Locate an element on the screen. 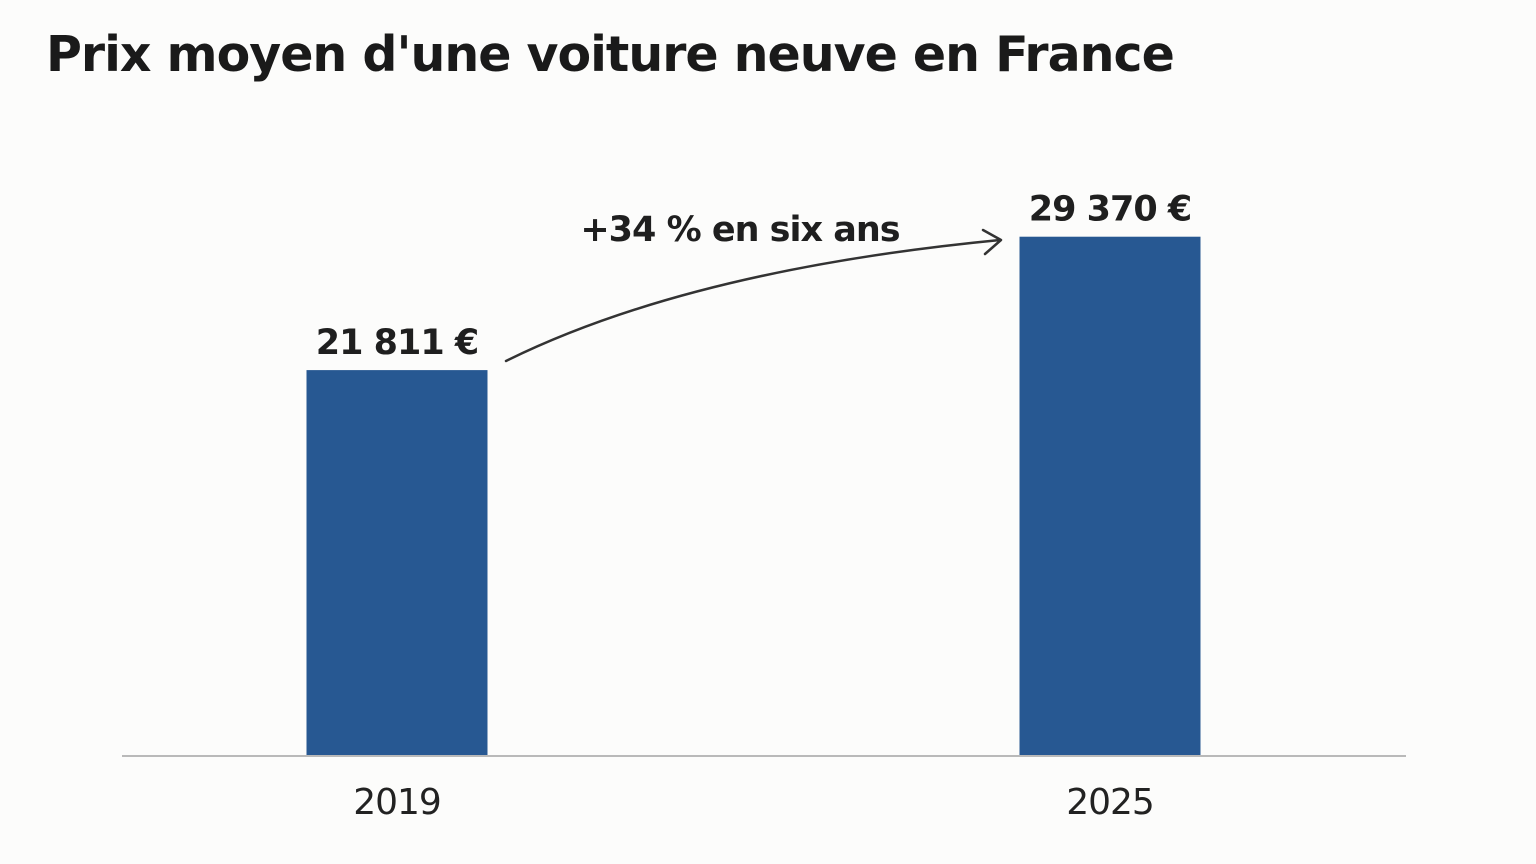 This screenshot has height=864, width=1536. x-tick-label-2019: 2019 is located at coordinates (397, 802).